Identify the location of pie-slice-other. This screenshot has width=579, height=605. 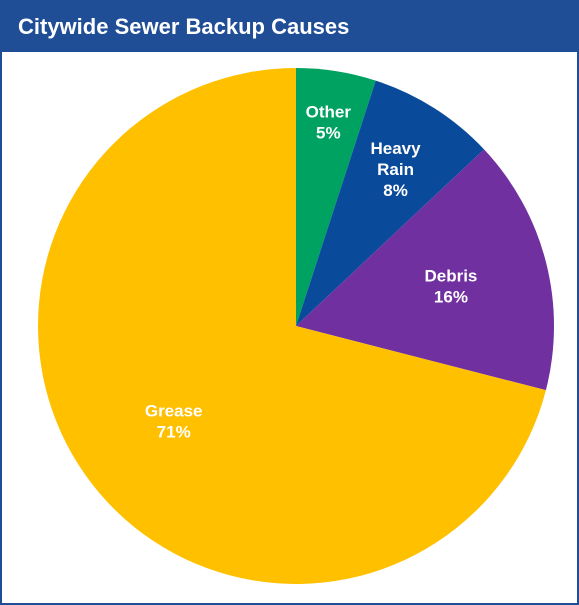
(336, 197).